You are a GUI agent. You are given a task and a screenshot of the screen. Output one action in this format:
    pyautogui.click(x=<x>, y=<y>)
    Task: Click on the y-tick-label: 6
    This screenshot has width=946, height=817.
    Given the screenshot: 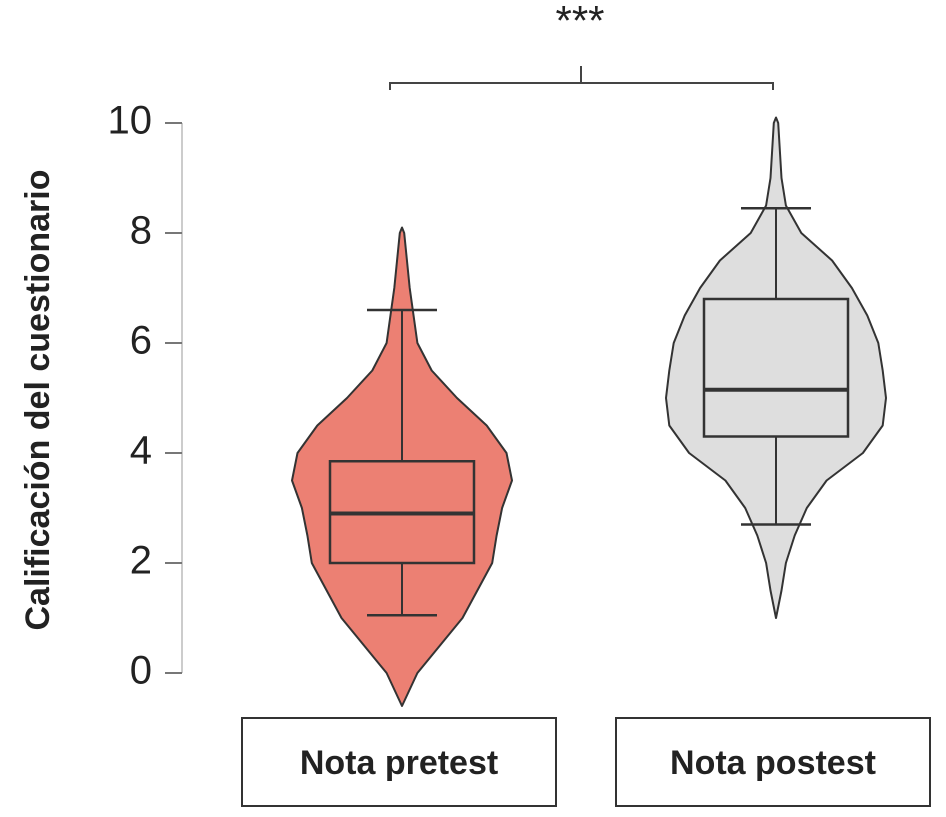 What is the action you would take?
    pyautogui.click(x=141, y=341)
    